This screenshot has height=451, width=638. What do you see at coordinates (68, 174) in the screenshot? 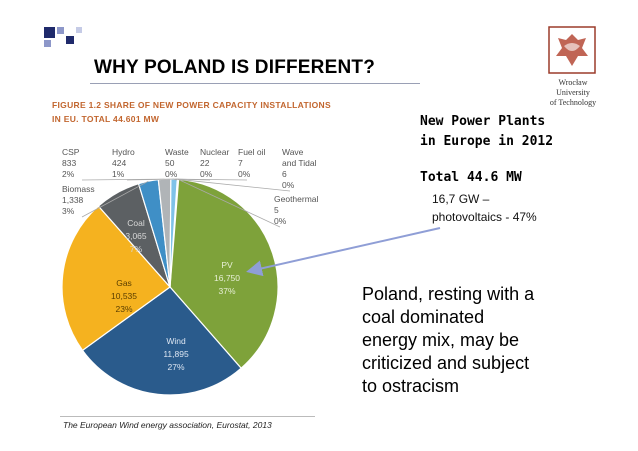
I see `label-csp-percent: 2%` at bounding box center [68, 174].